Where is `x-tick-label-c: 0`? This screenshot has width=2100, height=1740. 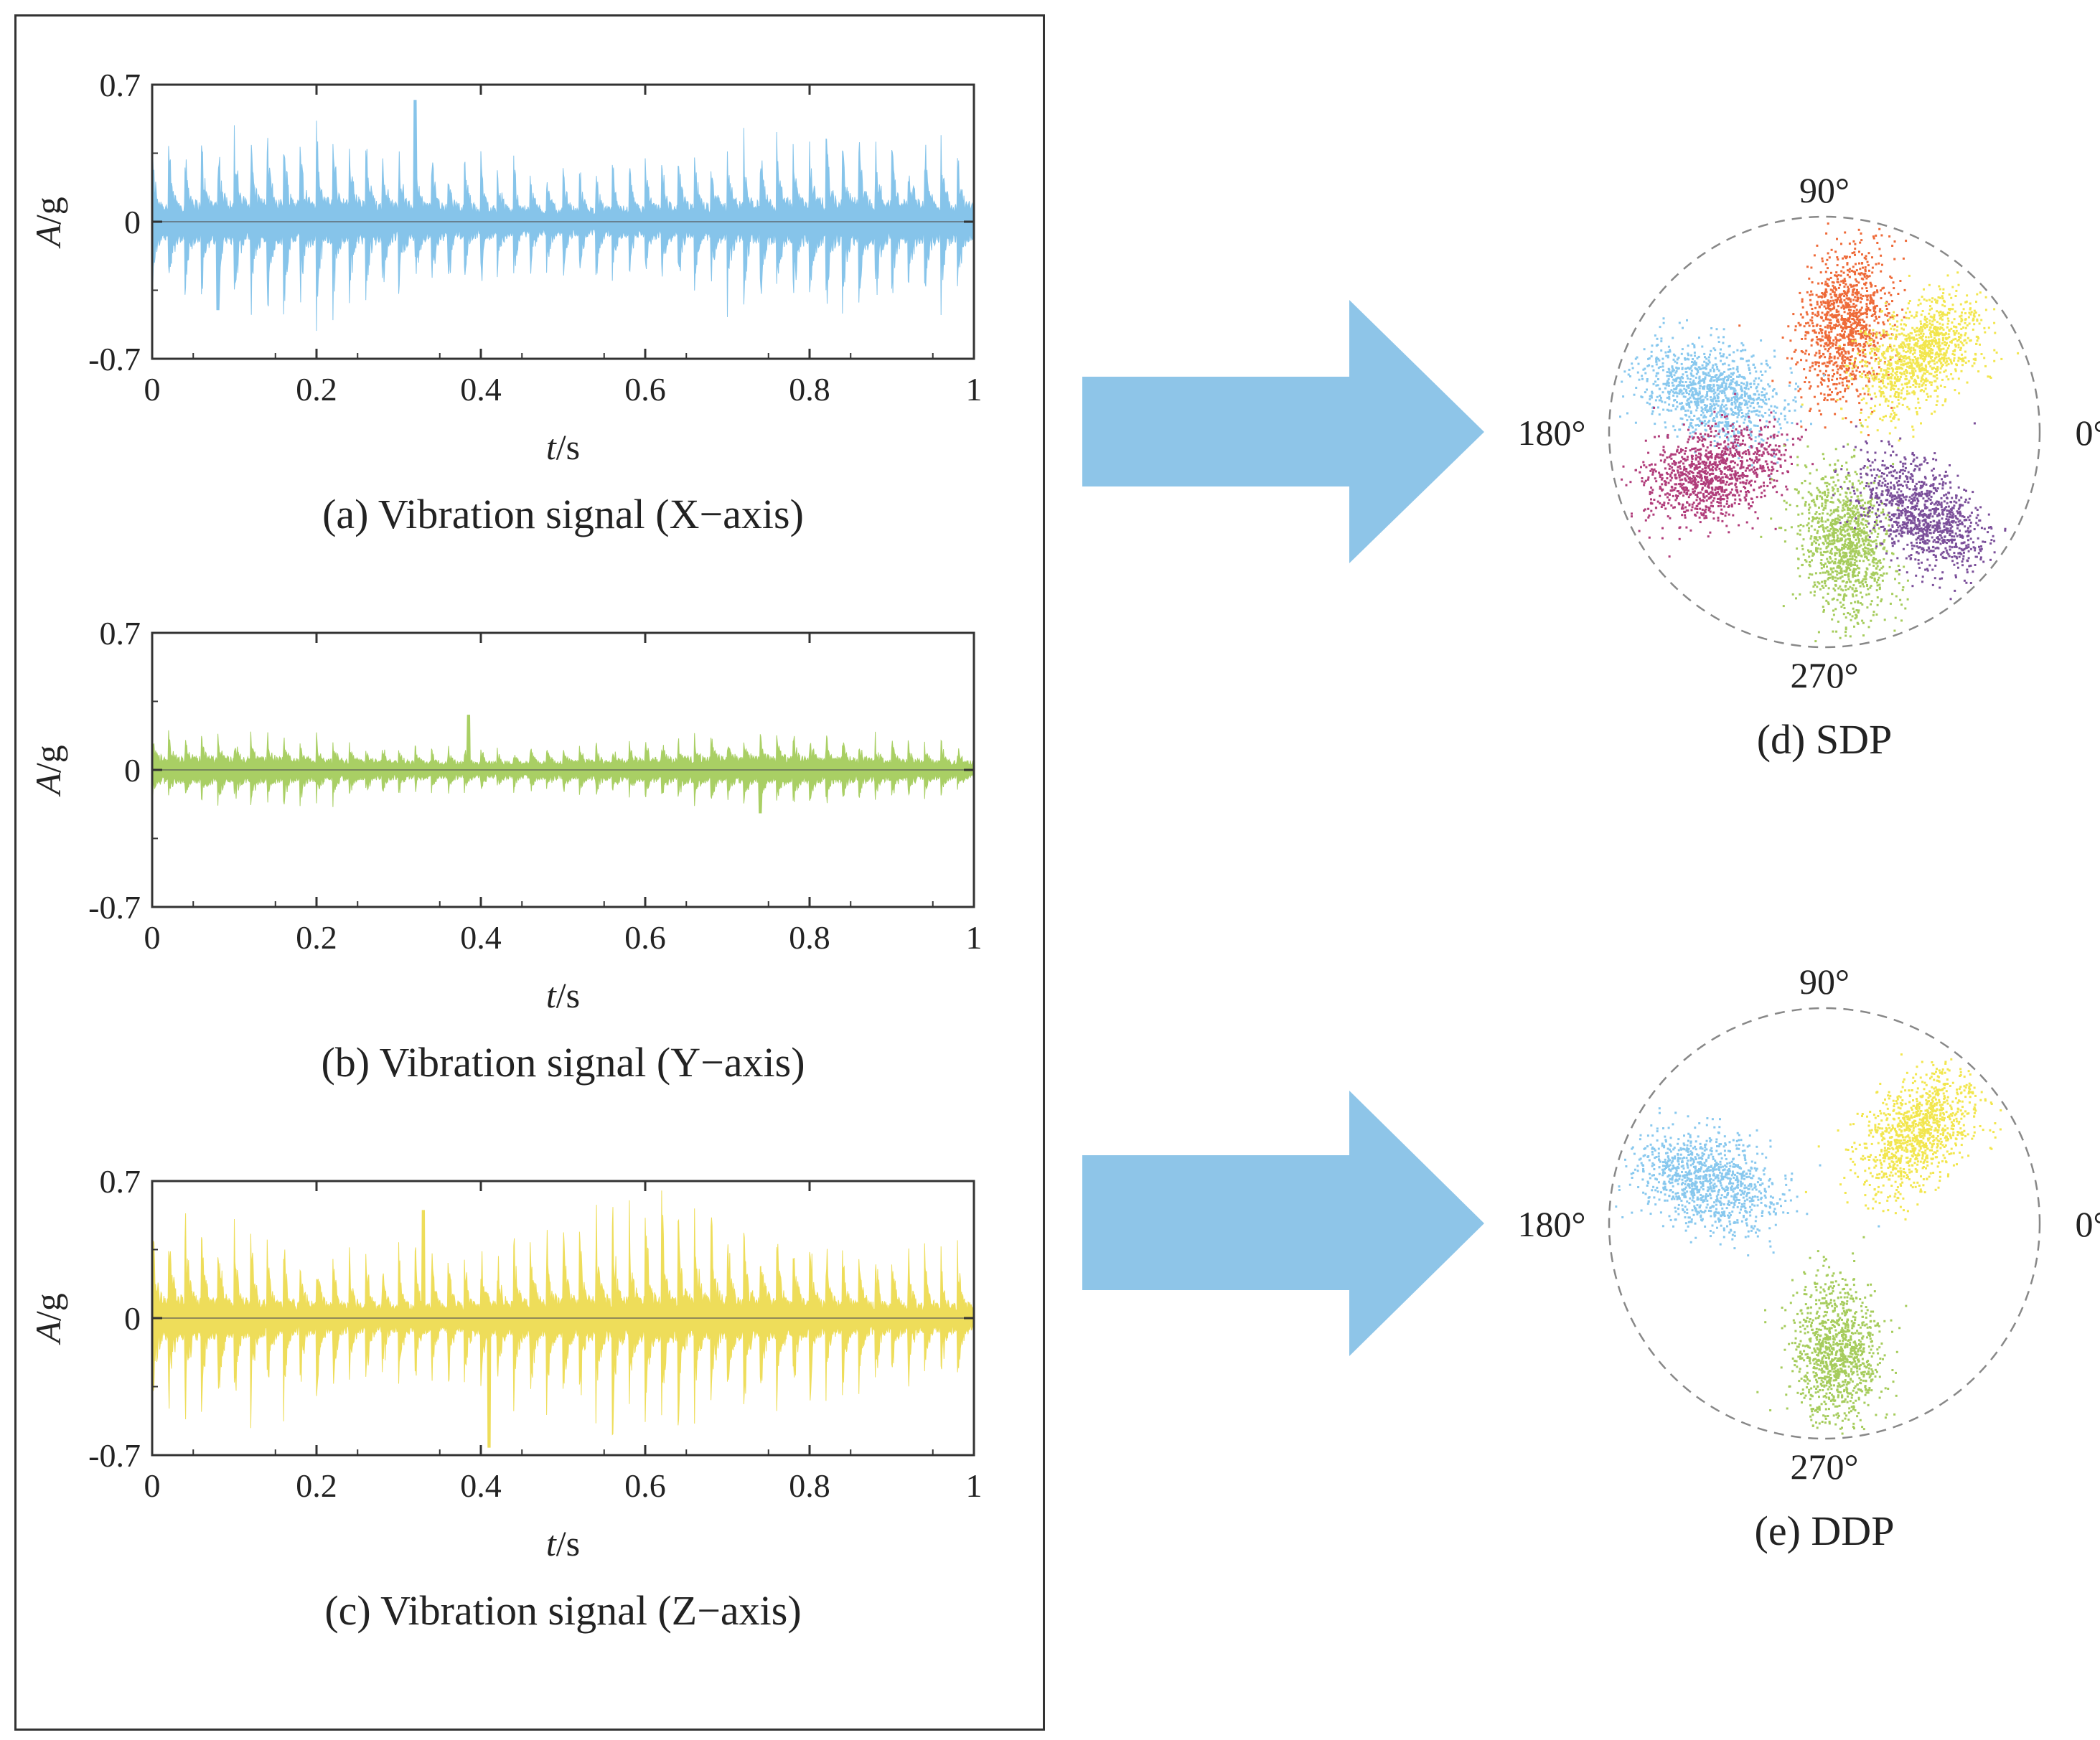 x-tick-label-c: 0 is located at coordinates (152, 1486).